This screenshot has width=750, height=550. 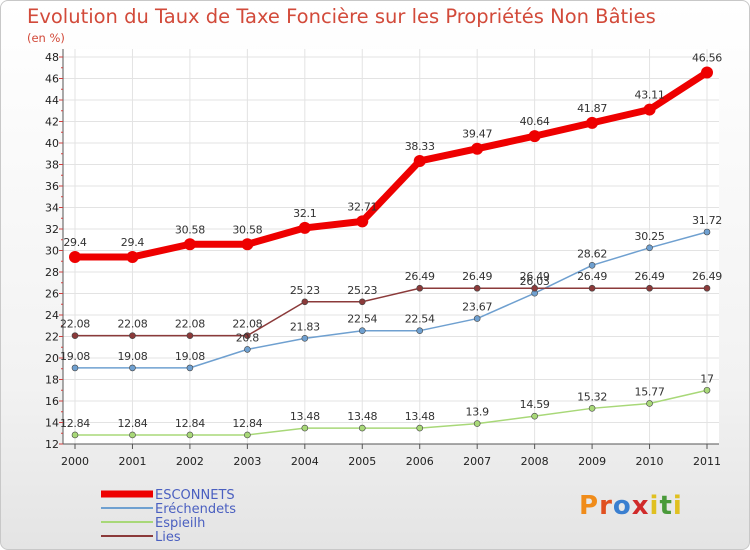 I want to click on y-tick-label: 42, so click(x=52, y=122).